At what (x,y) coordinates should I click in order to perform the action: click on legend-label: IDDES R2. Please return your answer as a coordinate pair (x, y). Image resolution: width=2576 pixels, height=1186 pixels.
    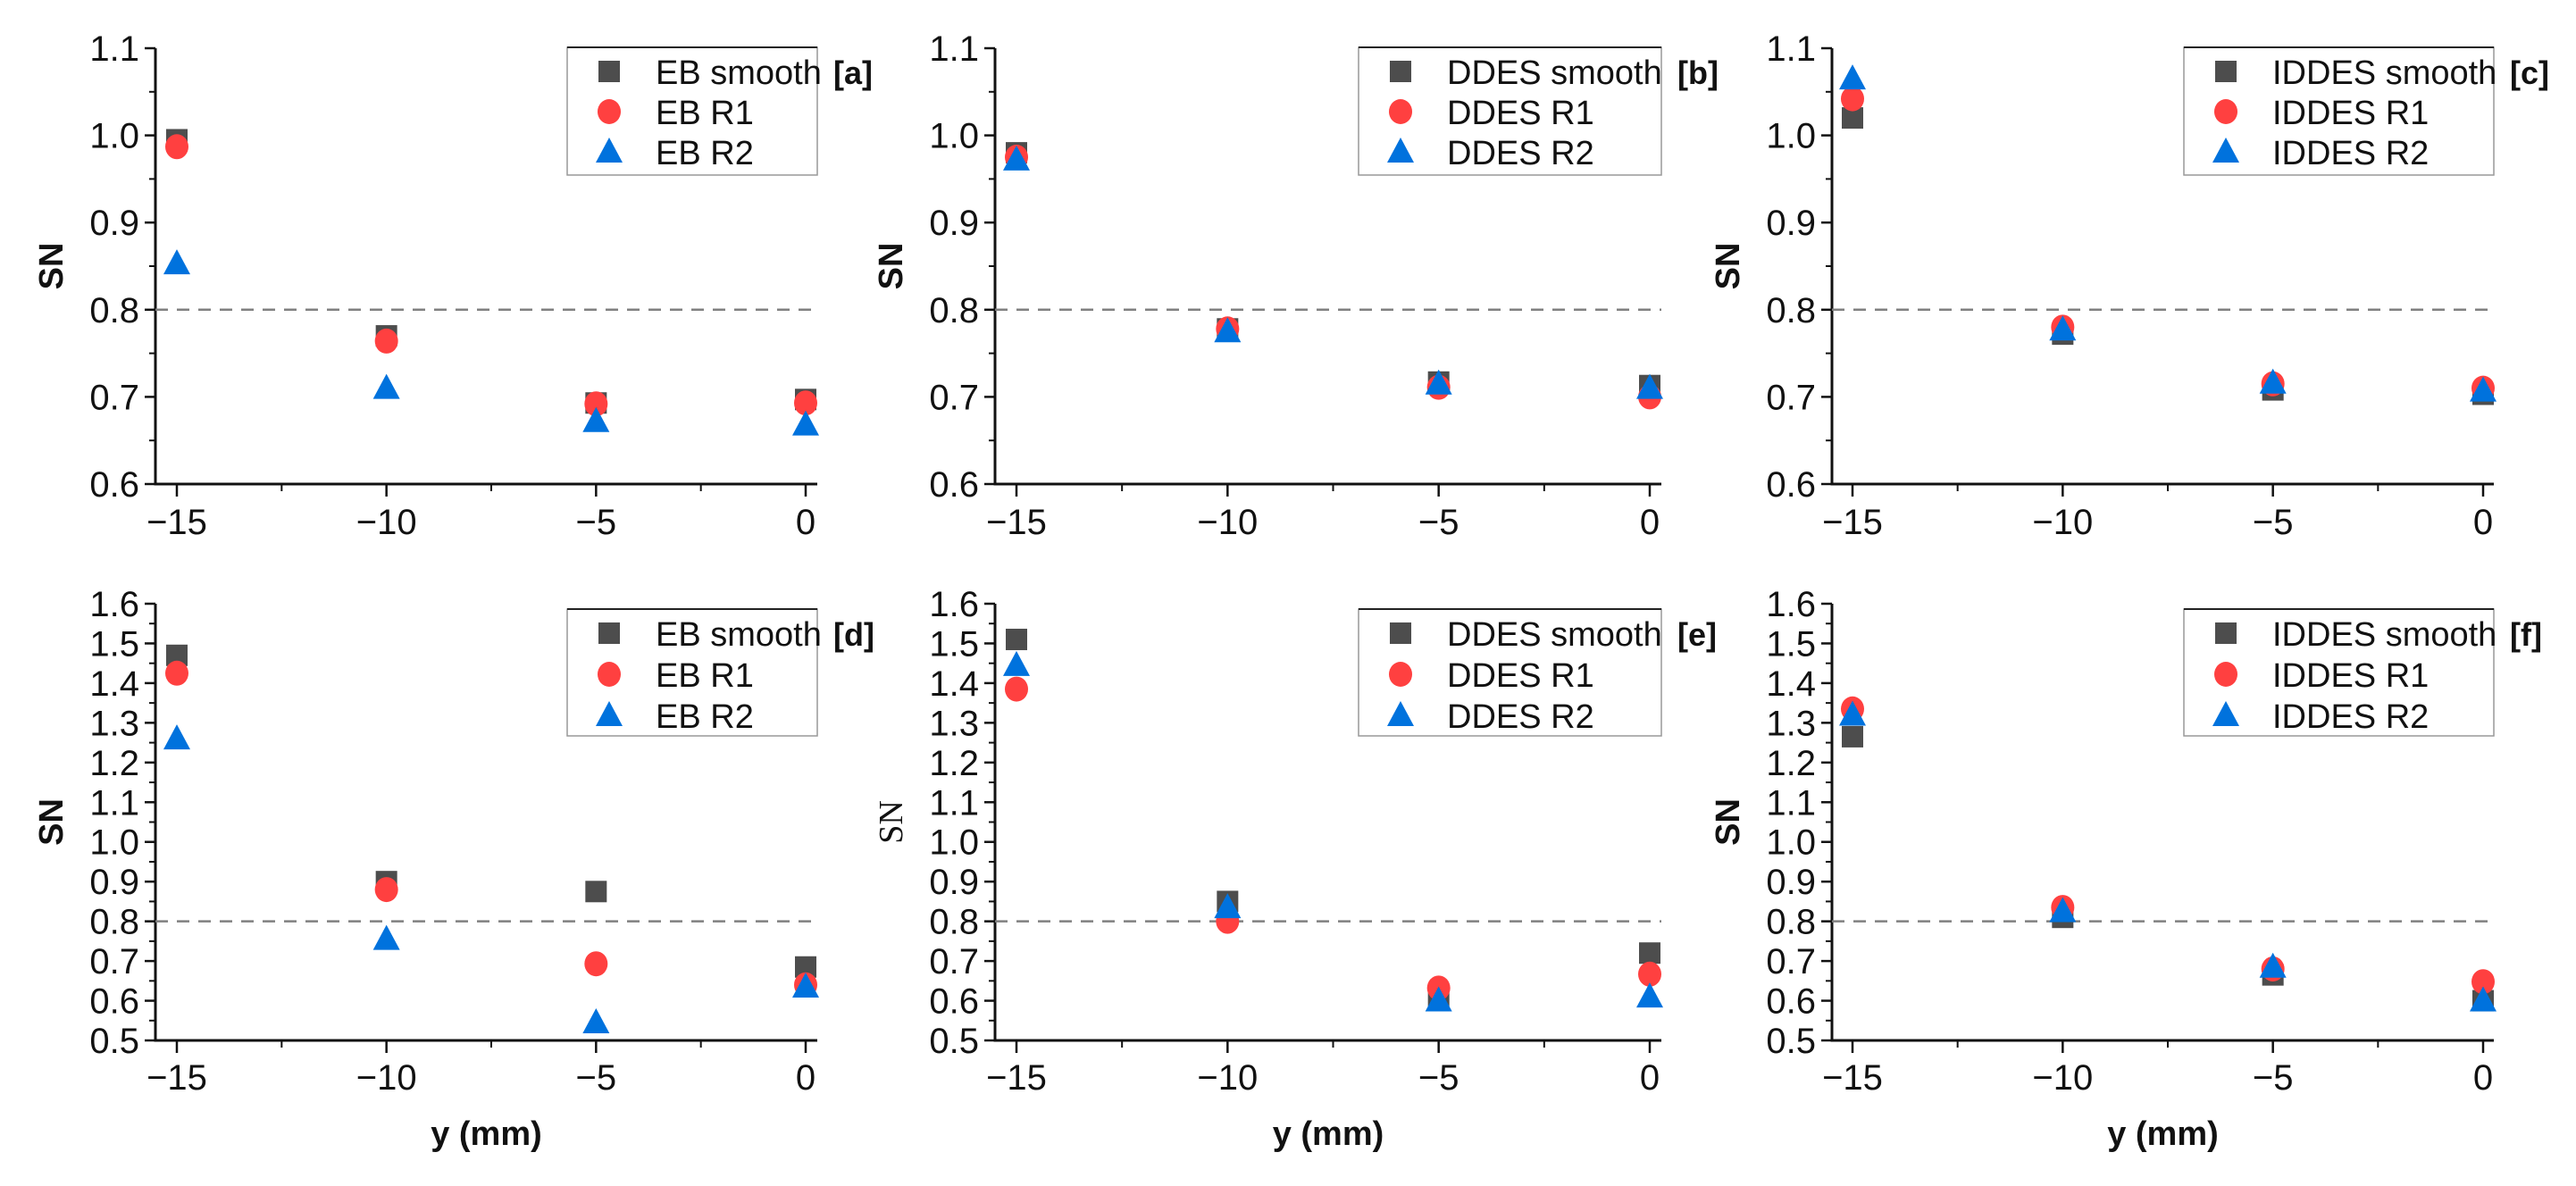
    Looking at the image, I should click on (2351, 153).